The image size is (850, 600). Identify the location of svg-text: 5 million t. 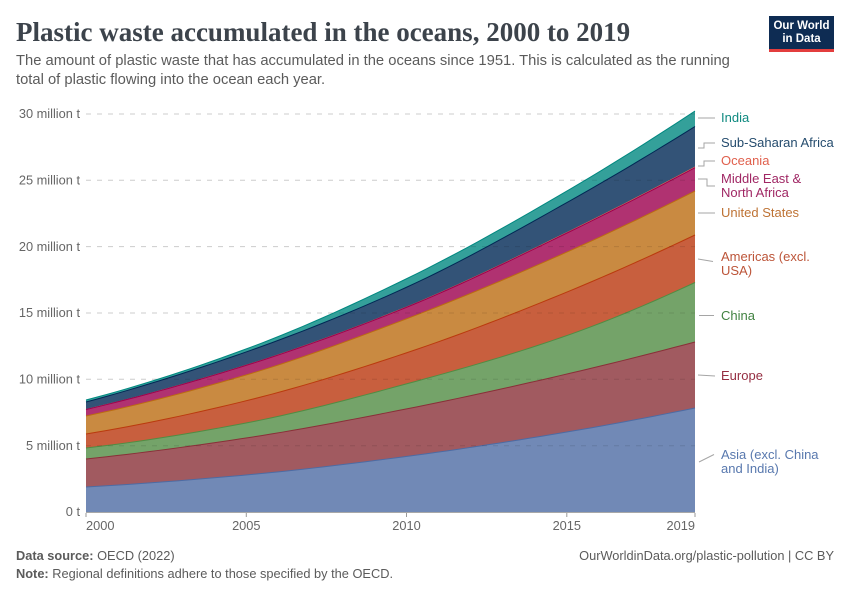
(53, 445).